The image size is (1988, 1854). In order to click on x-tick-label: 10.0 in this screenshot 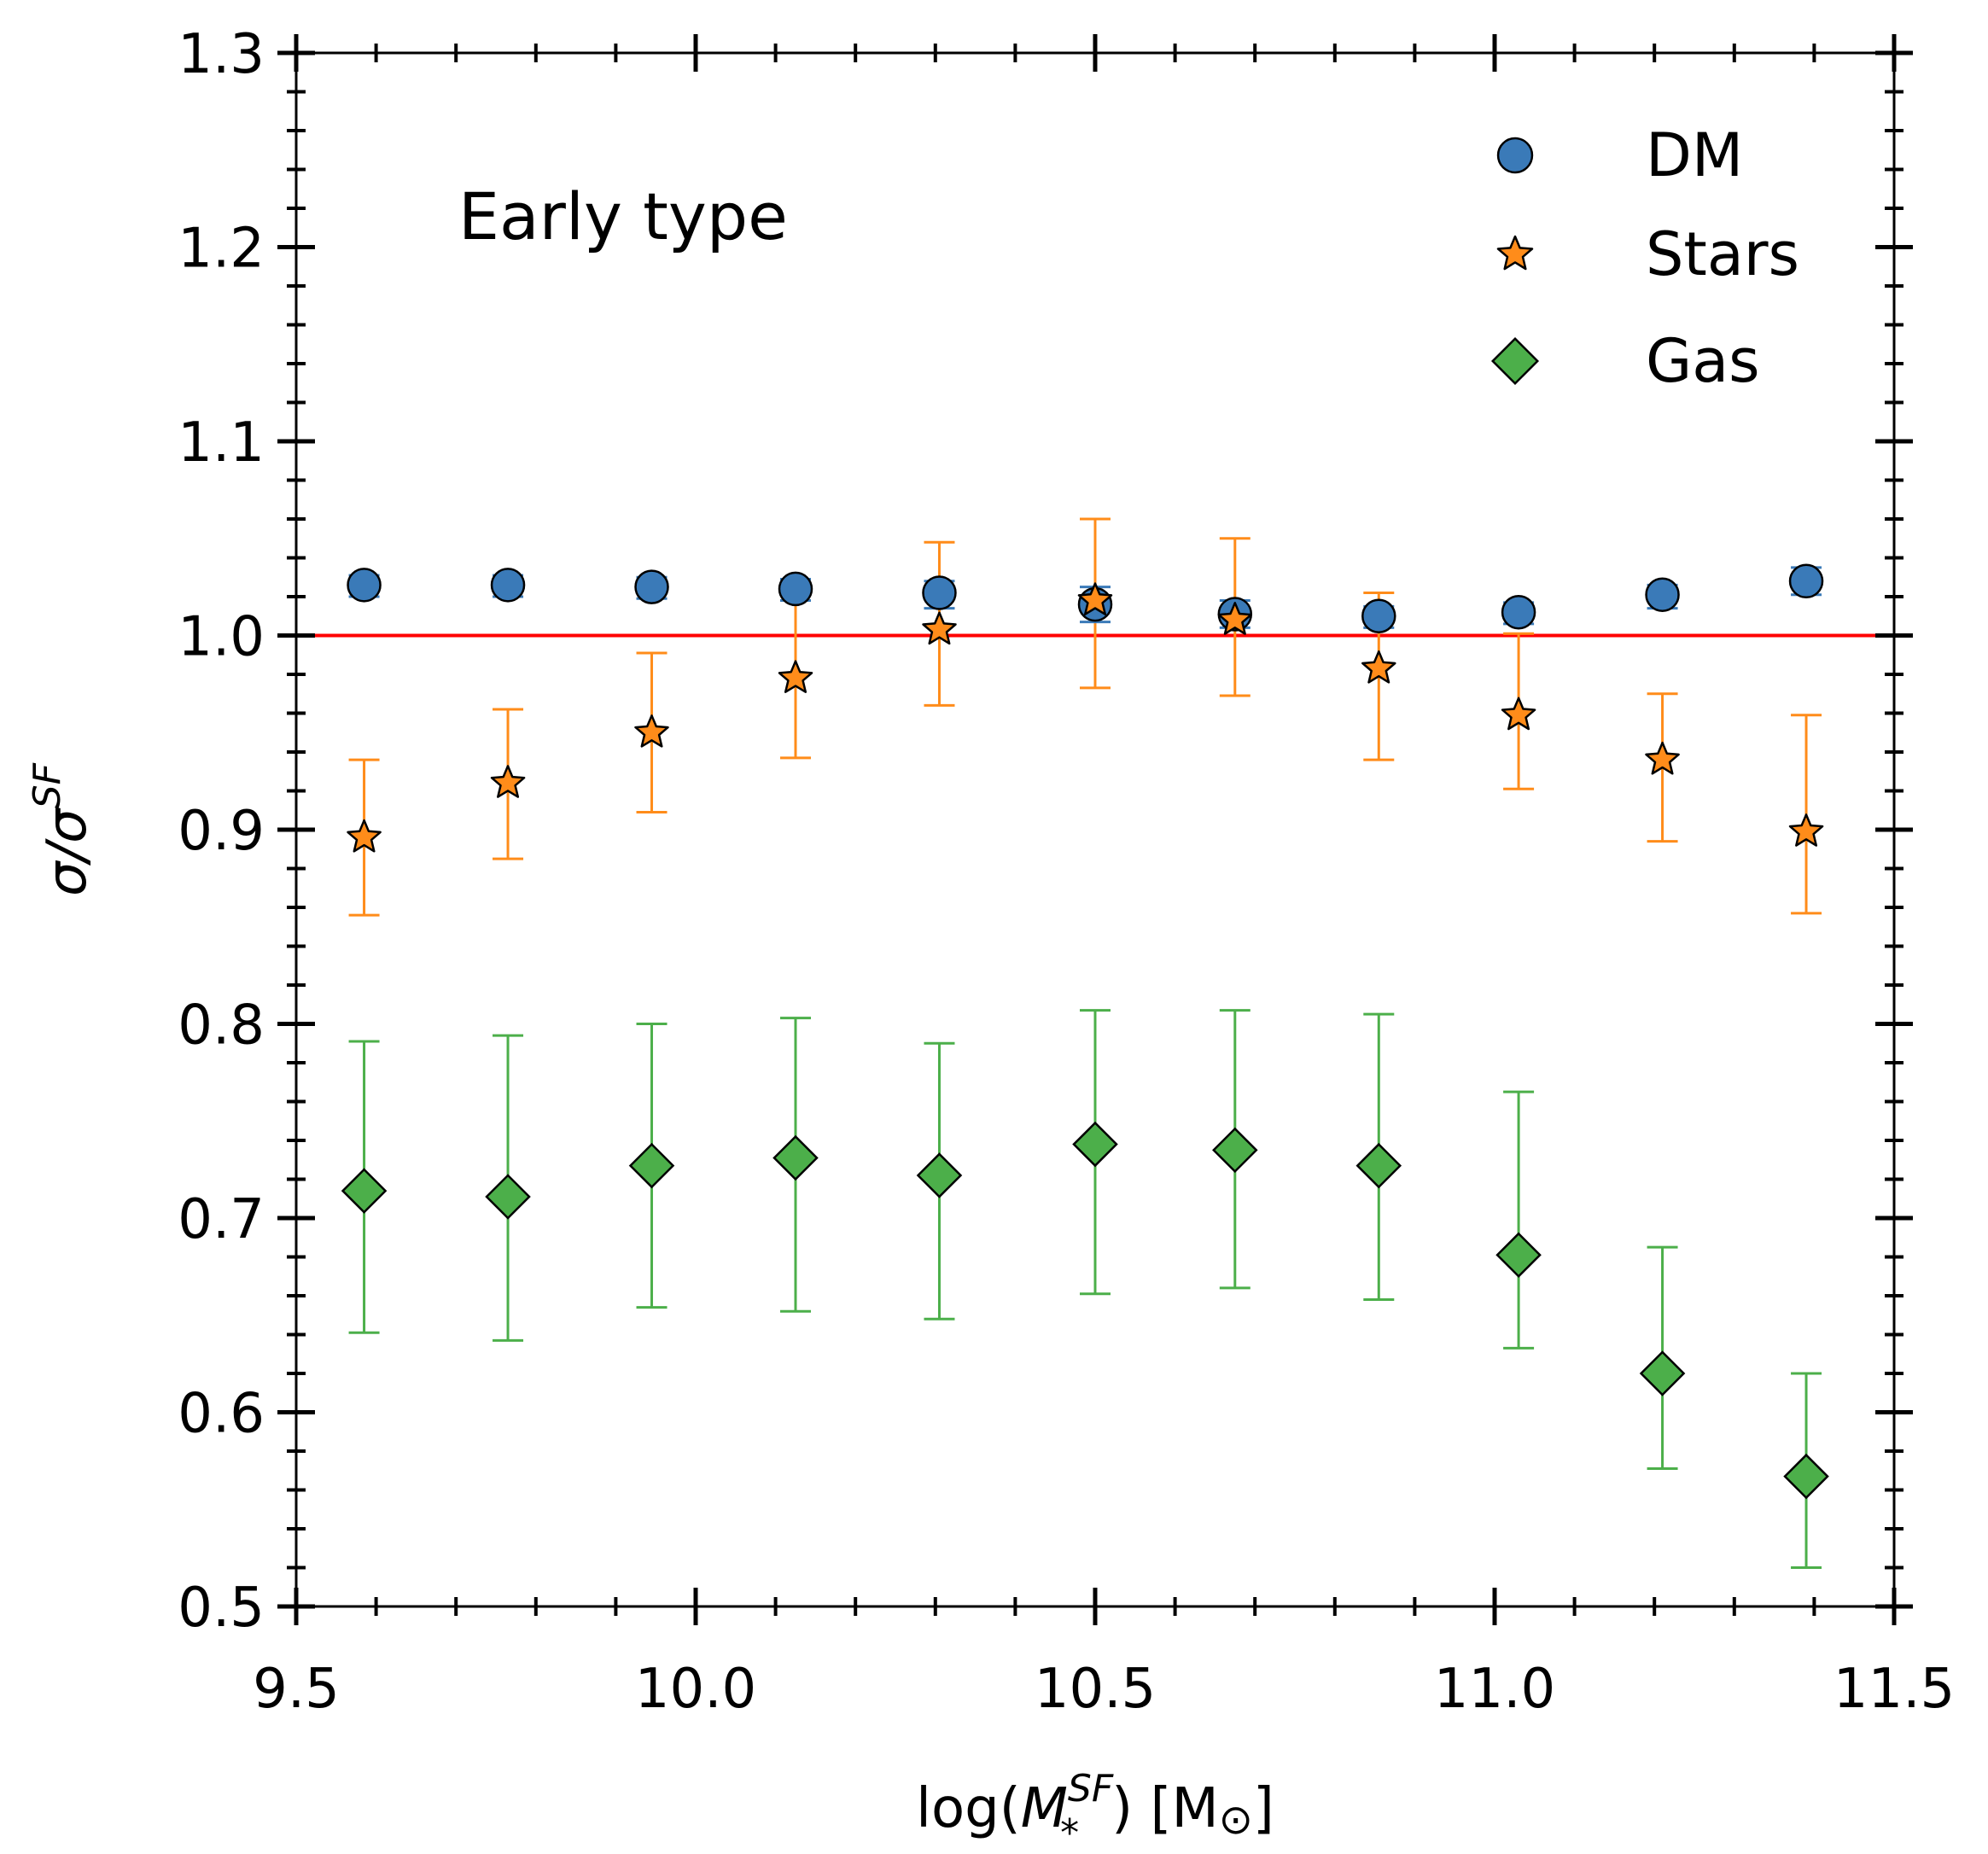, I will do `click(696, 1689)`.